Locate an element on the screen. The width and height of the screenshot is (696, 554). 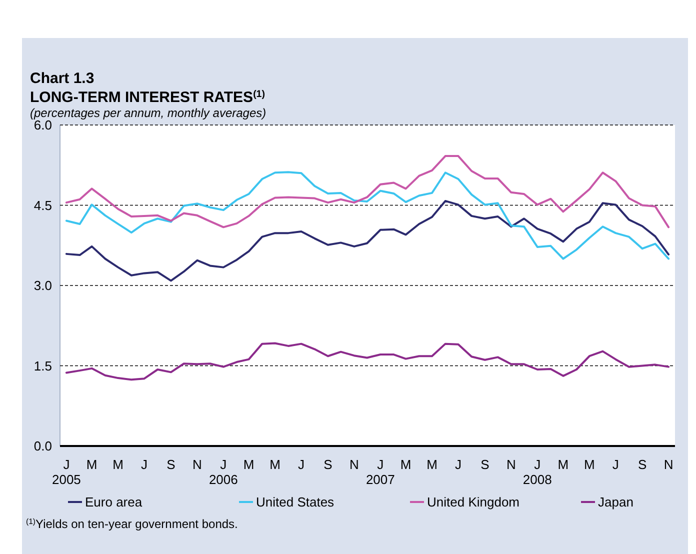
x-tick-label: J 2005 is located at coordinates (66, 472).